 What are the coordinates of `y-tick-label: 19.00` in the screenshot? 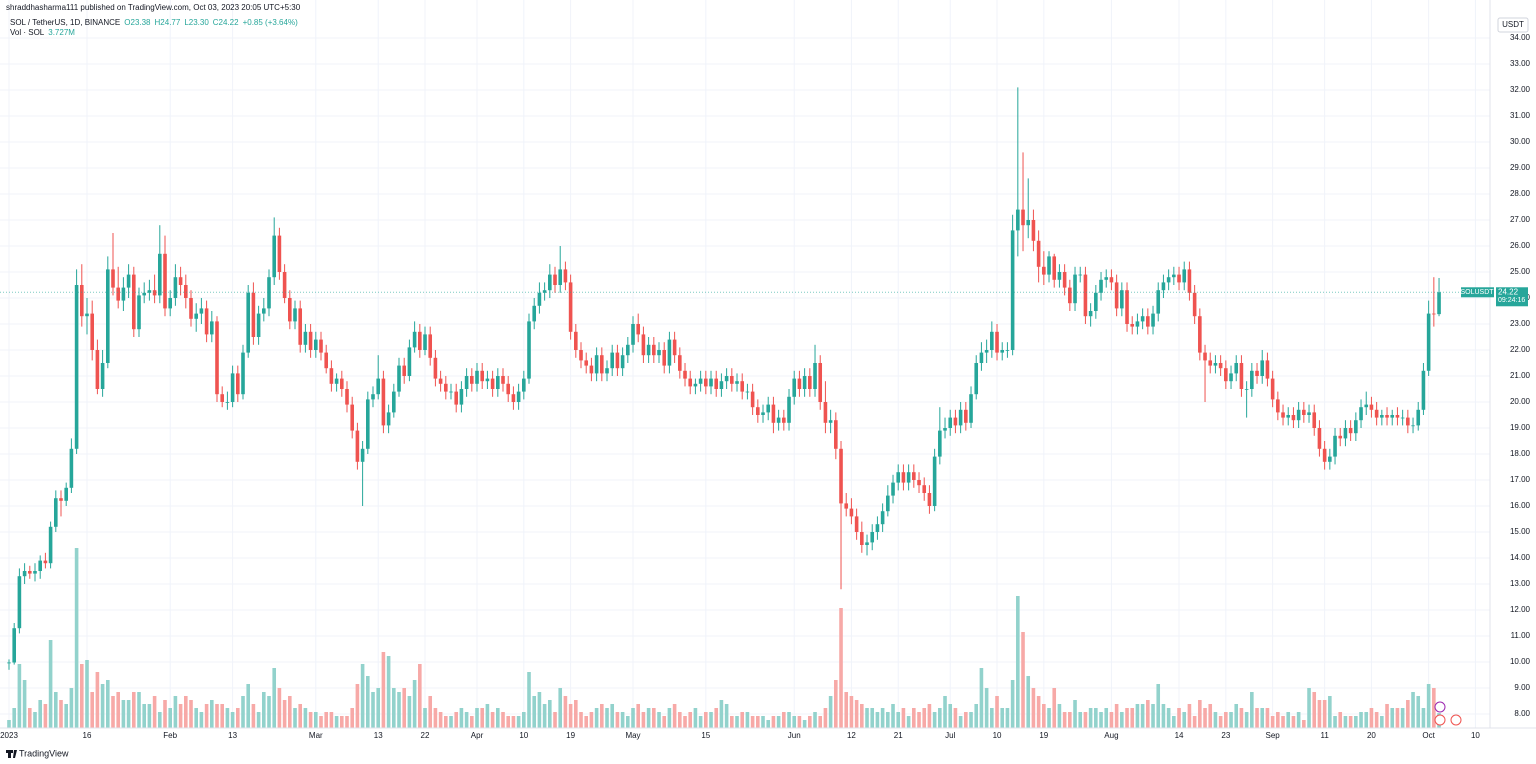 It's located at (1520, 427).